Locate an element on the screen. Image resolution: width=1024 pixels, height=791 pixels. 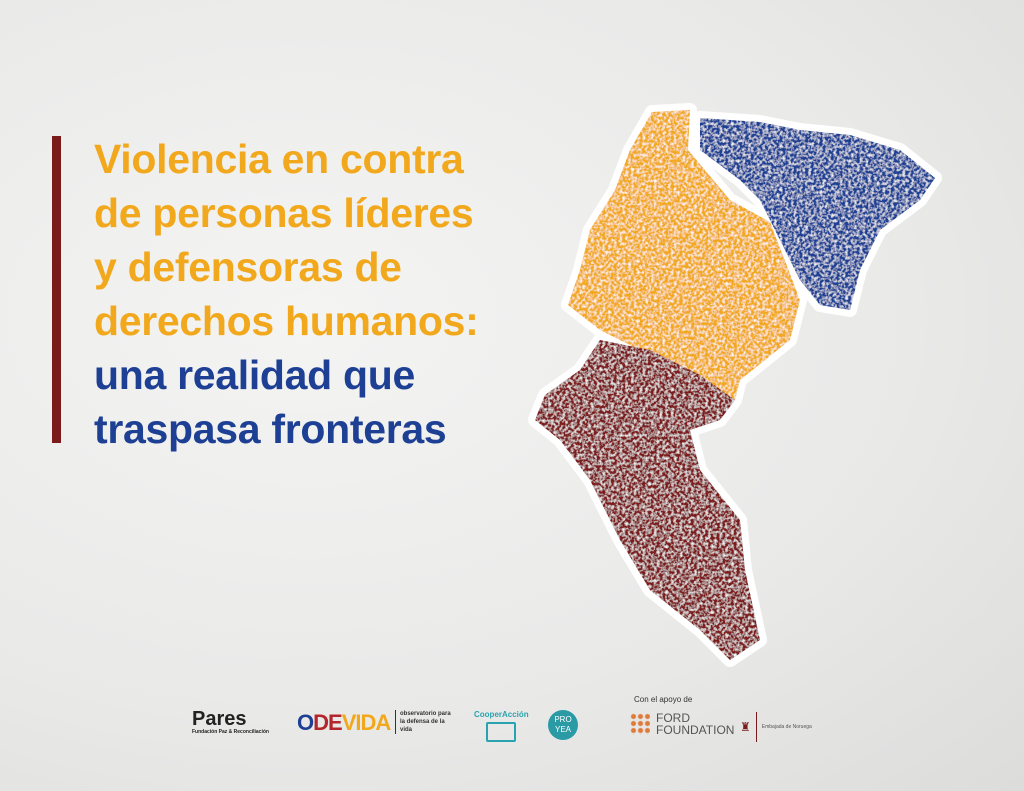
cooperaccion-logo: CooperAcción is located at coordinates (501, 726).